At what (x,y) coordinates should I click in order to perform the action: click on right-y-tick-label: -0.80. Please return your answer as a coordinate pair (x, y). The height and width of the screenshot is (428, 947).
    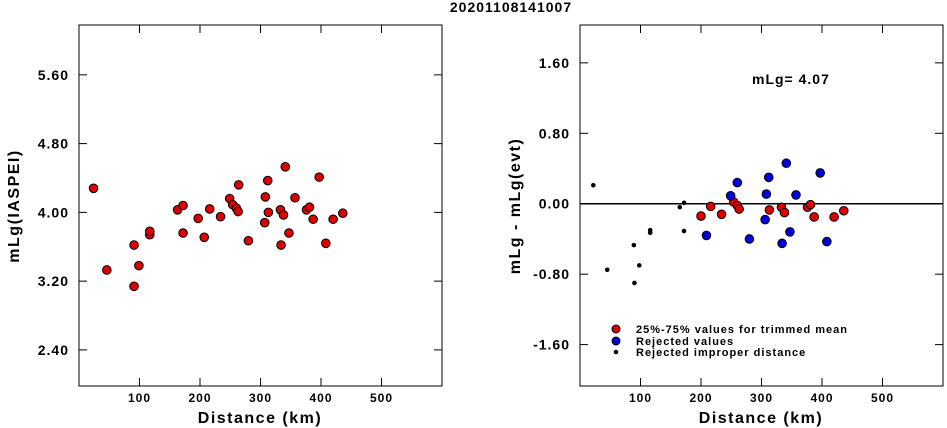
    Looking at the image, I should click on (551, 274).